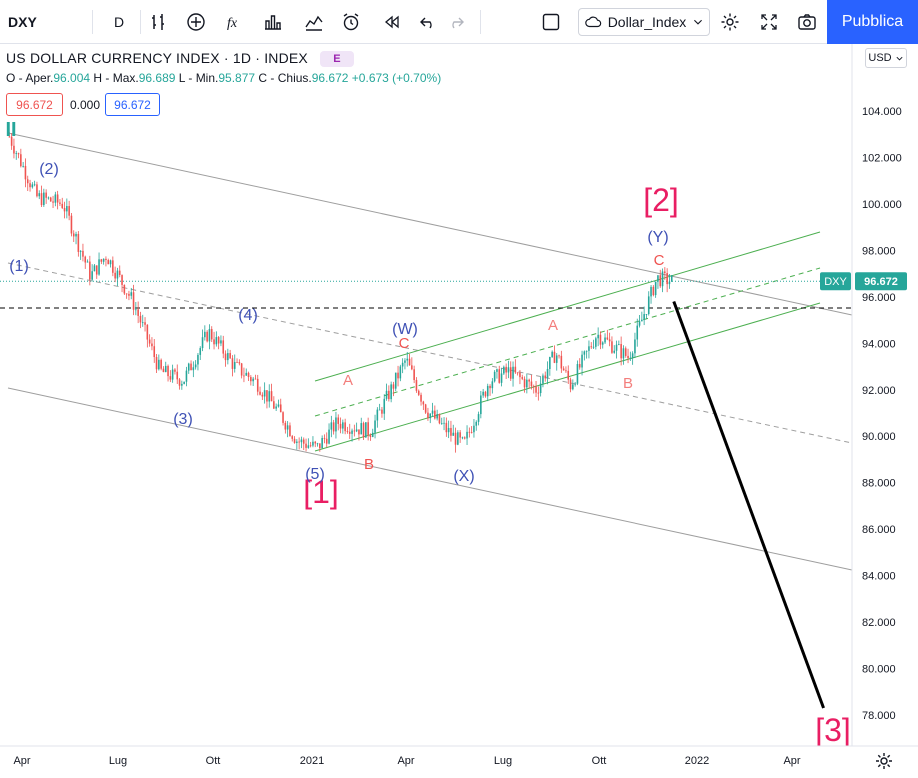 Image resolution: width=918 pixels, height=778 pixels. What do you see at coordinates (235, 22) in the screenshot?
I see `fx-icon: fx` at bounding box center [235, 22].